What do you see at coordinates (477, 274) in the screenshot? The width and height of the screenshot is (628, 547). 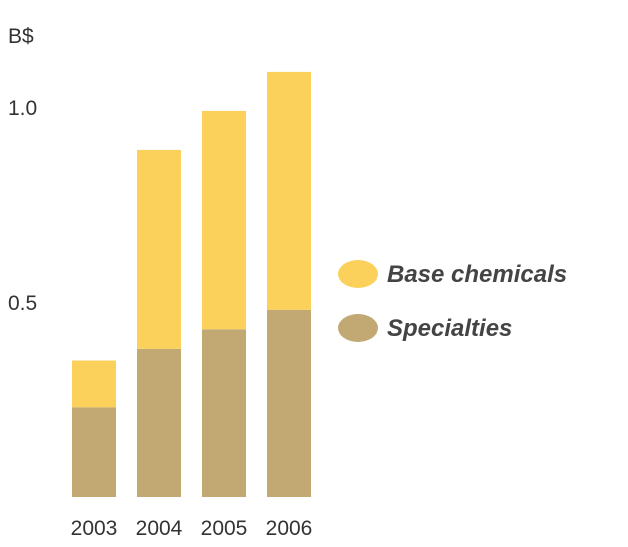 I see `legend-label: Base chemicals` at bounding box center [477, 274].